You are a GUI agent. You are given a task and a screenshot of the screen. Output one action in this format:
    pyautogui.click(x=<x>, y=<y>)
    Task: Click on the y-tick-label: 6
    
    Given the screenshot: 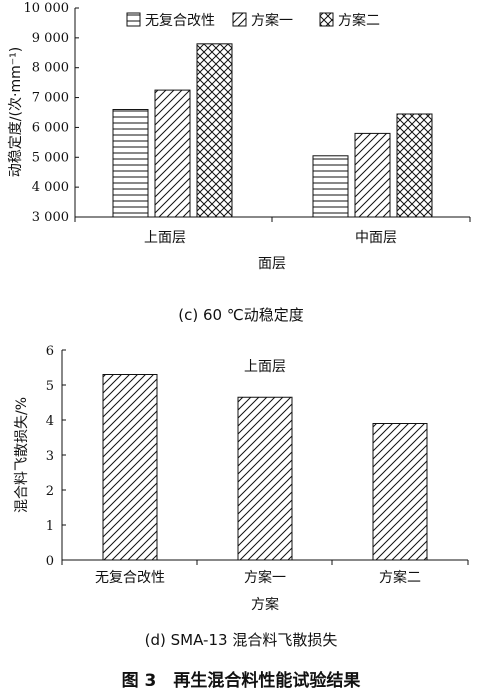 What is the action you would take?
    pyautogui.click(x=50, y=351)
    